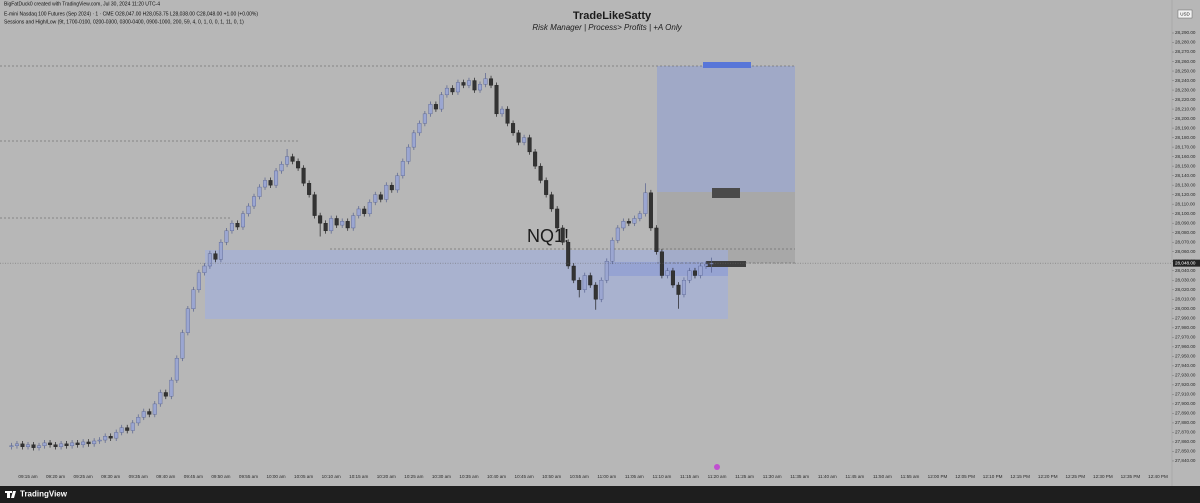 The width and height of the screenshot is (1200, 503). I want to click on x-tick-label: 11:05 am, so click(634, 476).